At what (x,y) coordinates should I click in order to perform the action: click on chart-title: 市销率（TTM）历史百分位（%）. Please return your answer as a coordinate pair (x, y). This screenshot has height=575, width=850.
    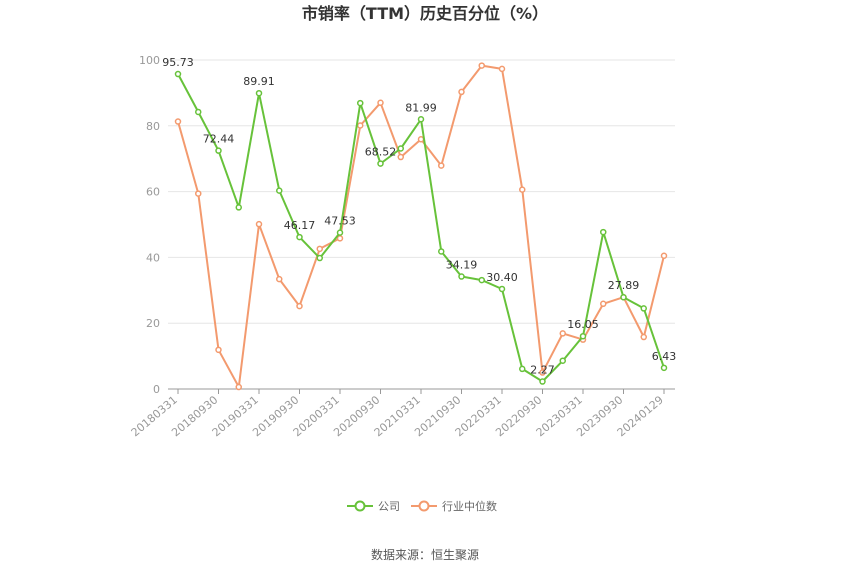
    Looking at the image, I should click on (425, 13).